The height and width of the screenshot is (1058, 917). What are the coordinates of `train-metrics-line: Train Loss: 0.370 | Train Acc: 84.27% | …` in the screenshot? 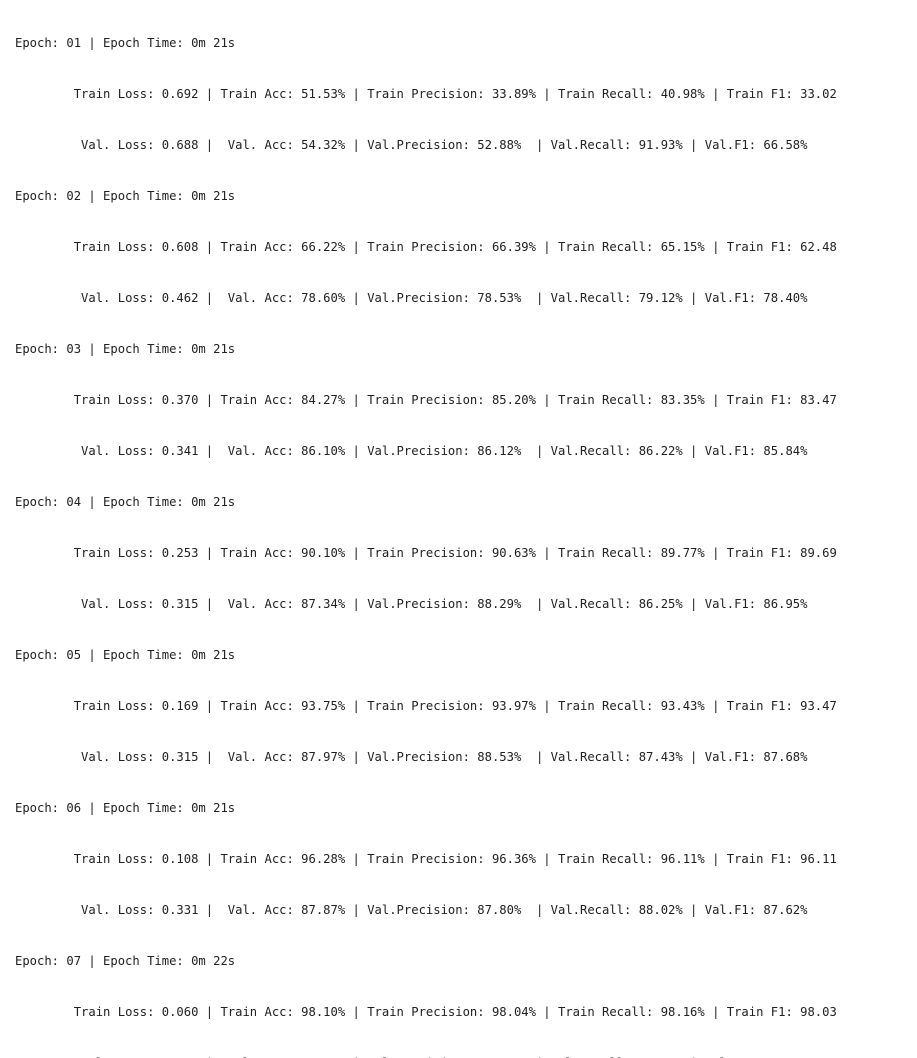 It's located at (426, 400).